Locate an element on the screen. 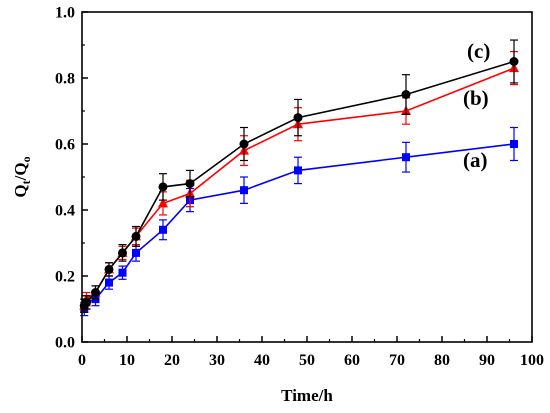  data-point-triangle is located at coordinates (163, 202).